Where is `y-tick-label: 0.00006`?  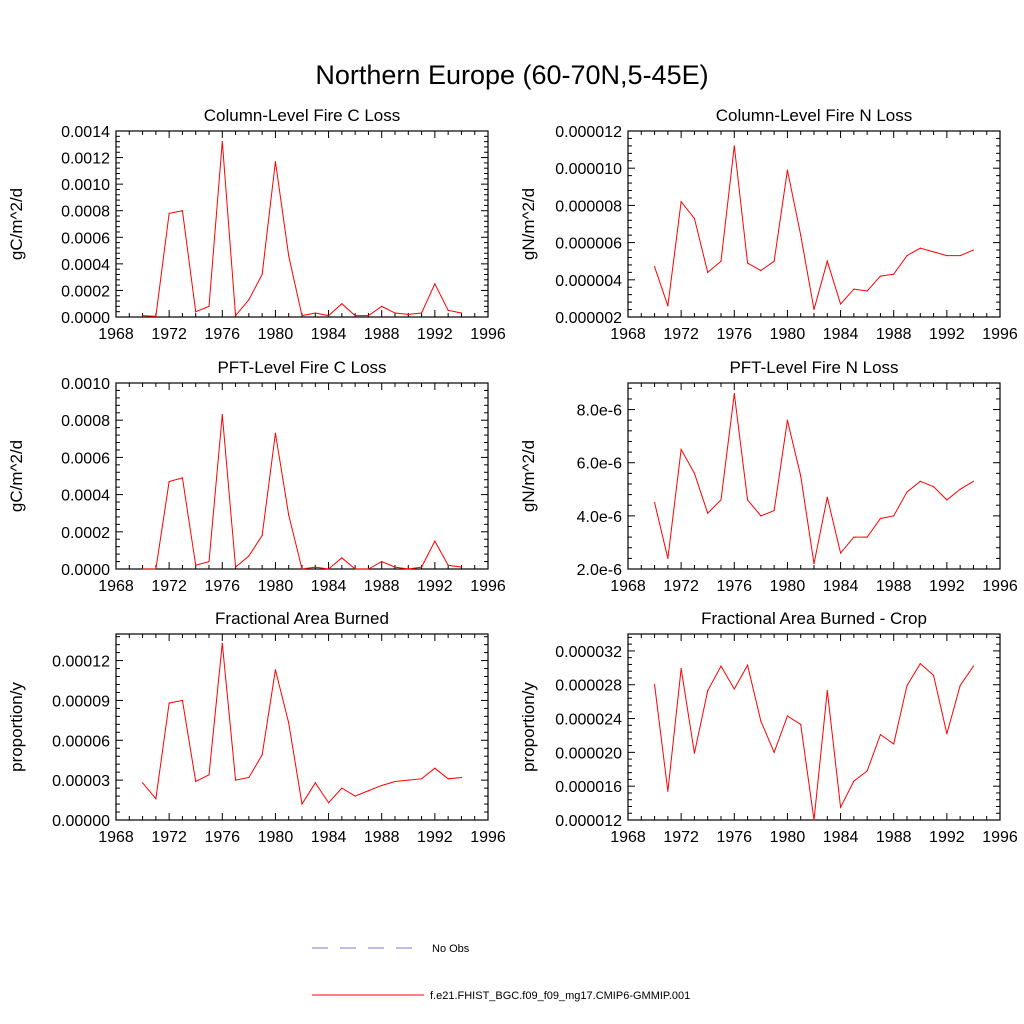
y-tick-label: 0.00006 is located at coordinates (81, 741).